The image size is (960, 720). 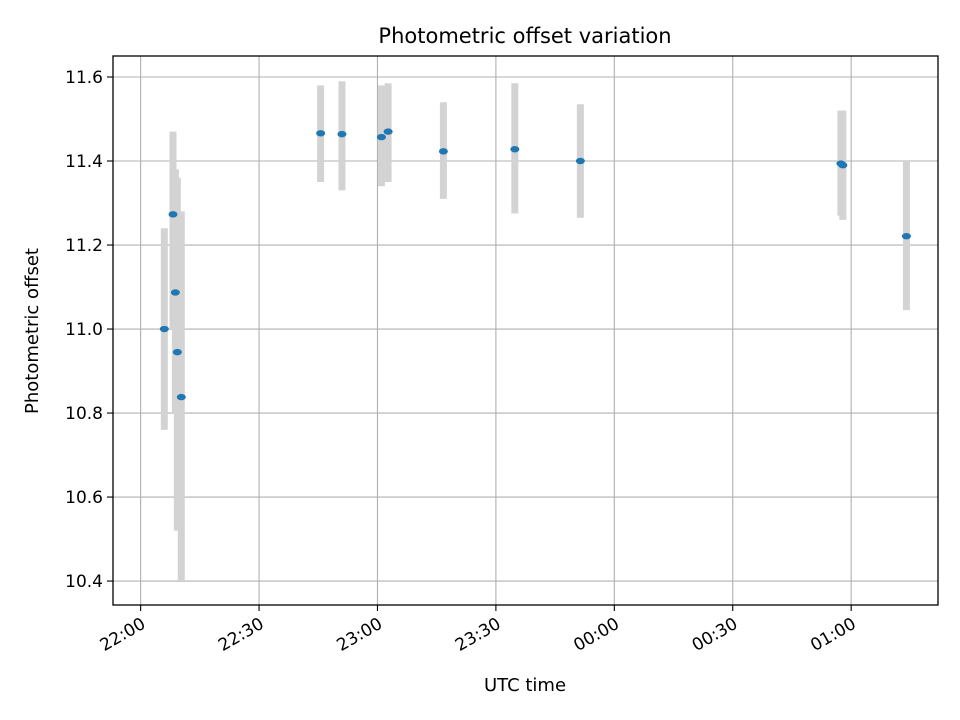 I want to click on x-tick-label: 23:30, so click(x=478, y=635).